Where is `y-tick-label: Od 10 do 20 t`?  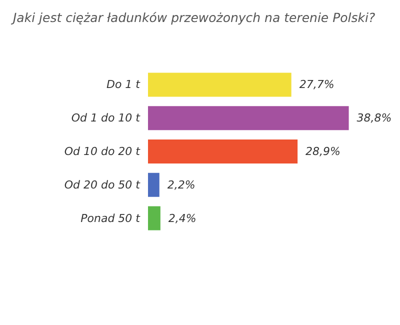 y-tick-label: Od 10 do 20 t is located at coordinates (102, 151).